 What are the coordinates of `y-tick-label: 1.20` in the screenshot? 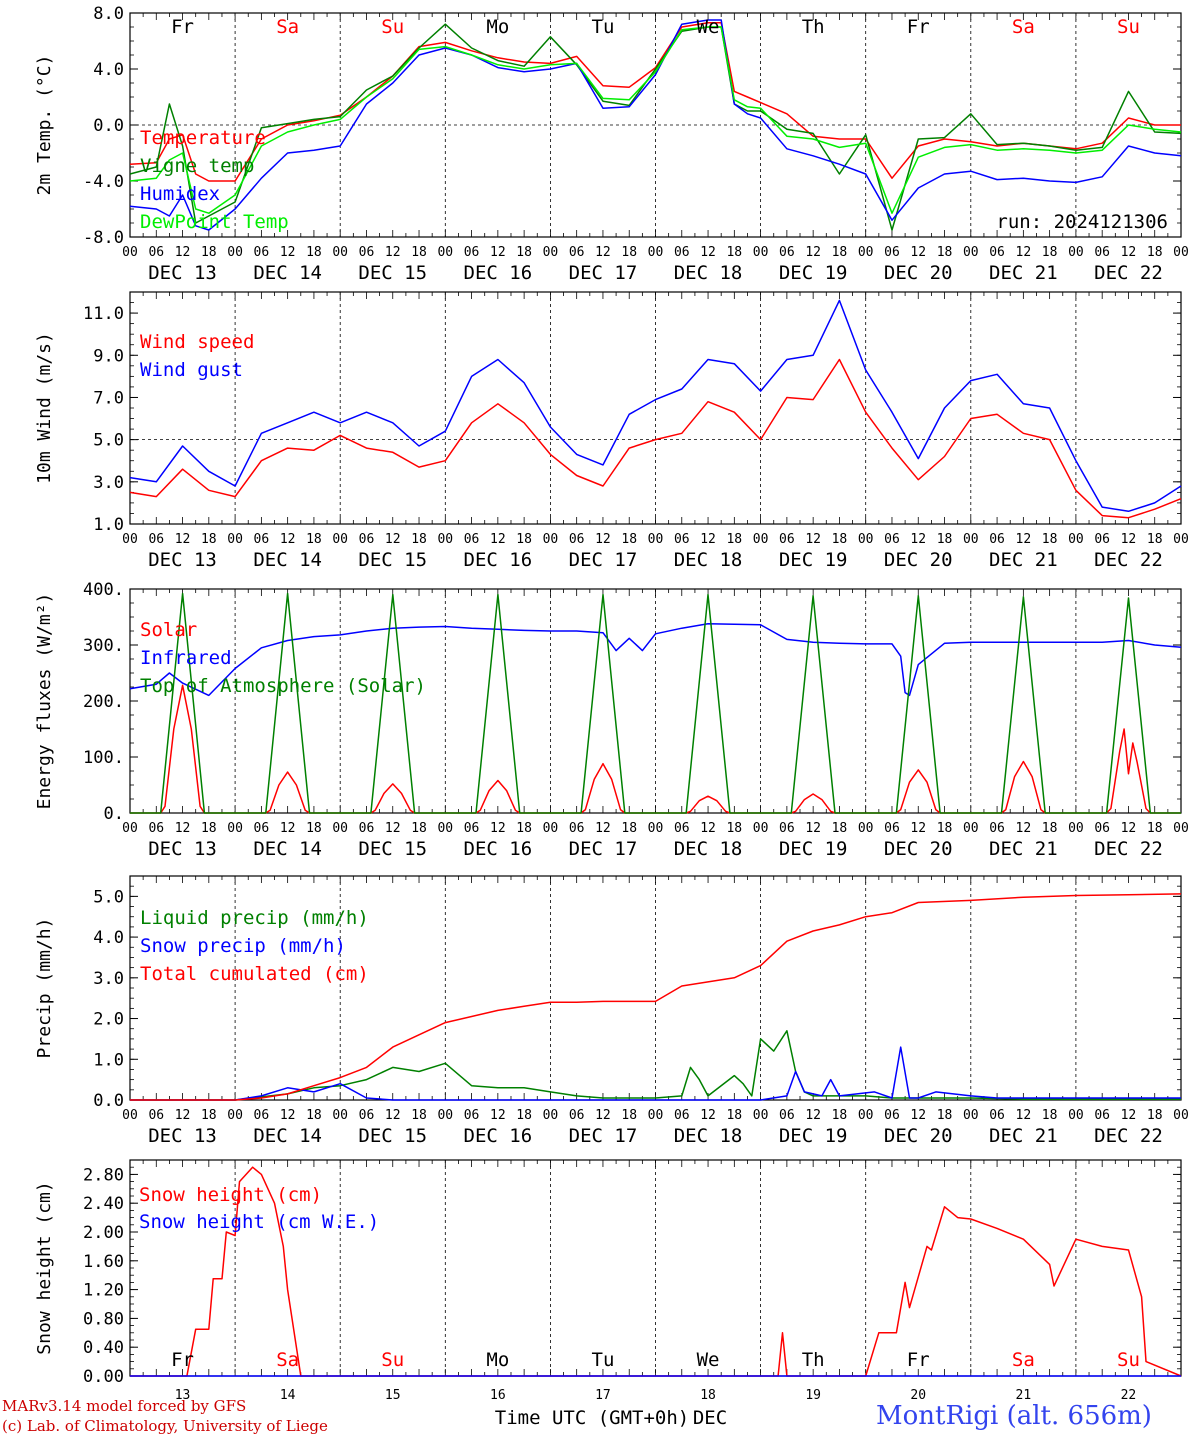 It's located at (103, 1291).